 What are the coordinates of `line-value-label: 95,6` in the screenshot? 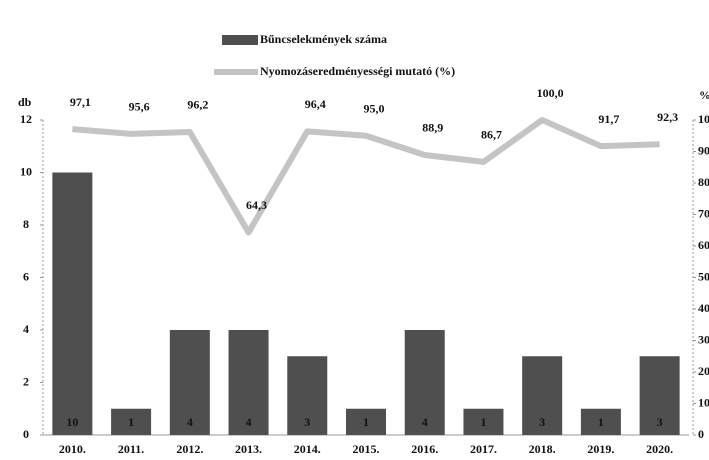 It's located at (139, 107).